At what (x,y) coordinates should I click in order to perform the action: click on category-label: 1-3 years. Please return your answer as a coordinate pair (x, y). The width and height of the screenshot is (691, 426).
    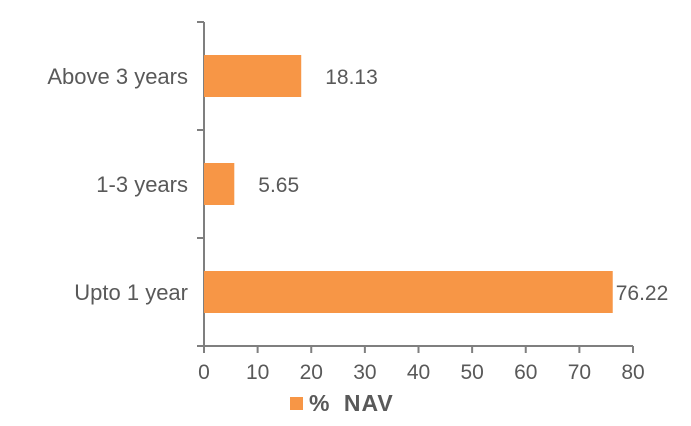
    Looking at the image, I should click on (142, 184).